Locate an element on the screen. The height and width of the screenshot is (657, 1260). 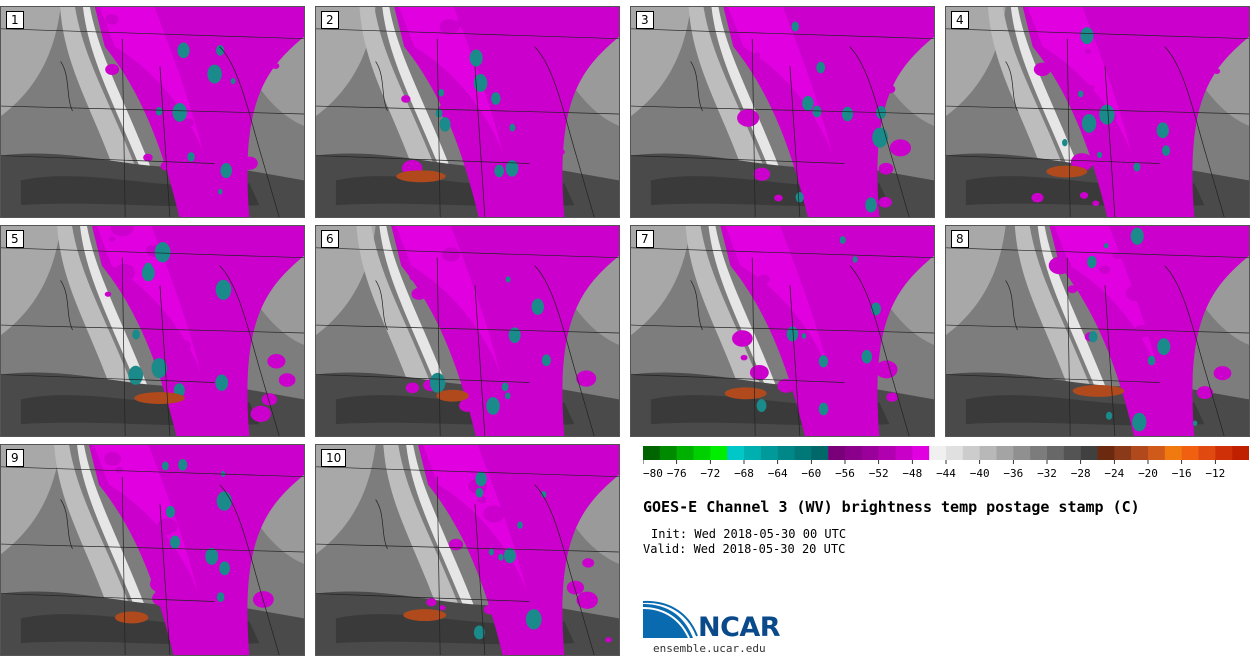
panel-number-label: 1 is located at coordinates (15, 20).